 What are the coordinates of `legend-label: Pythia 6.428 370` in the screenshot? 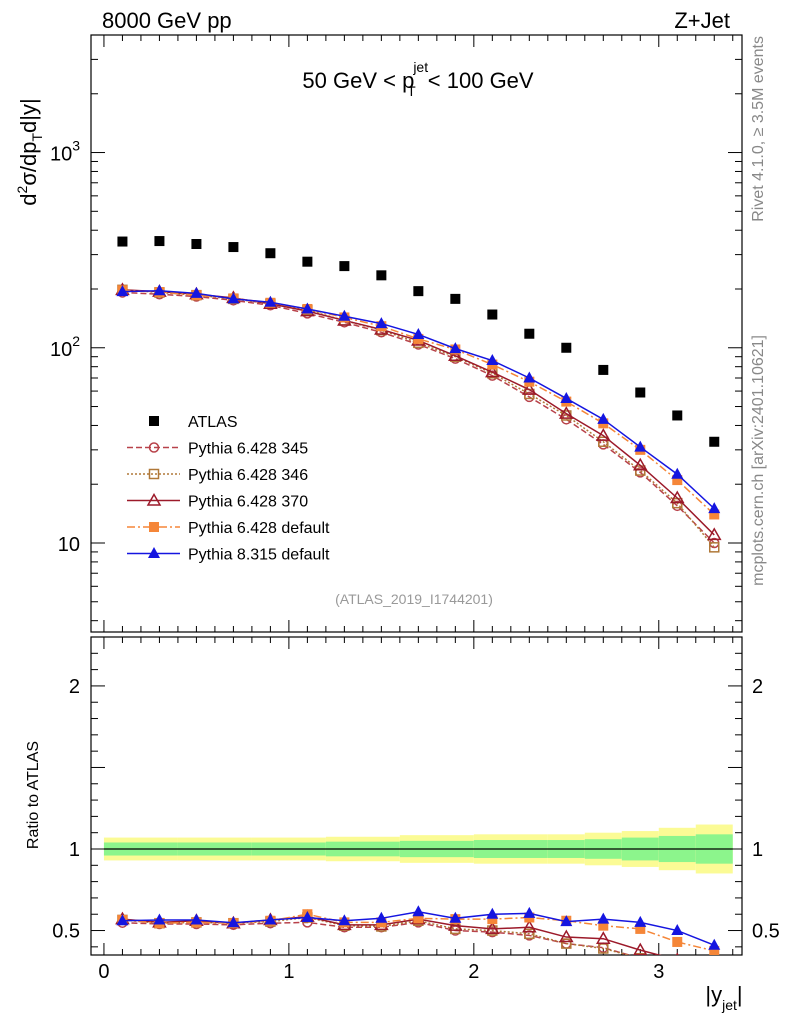 It's located at (248, 502).